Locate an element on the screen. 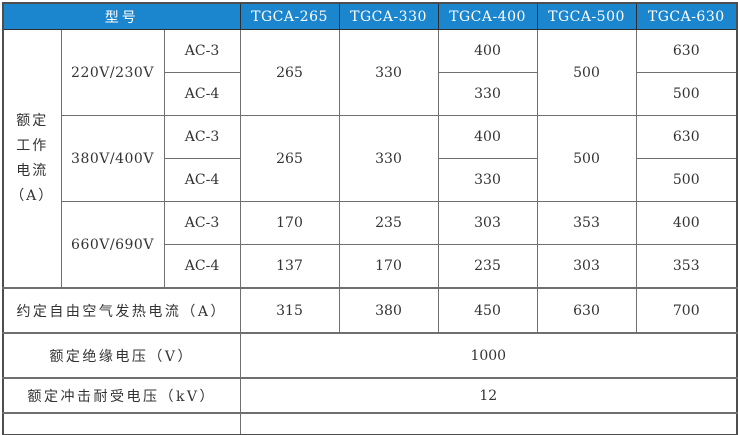 This screenshot has width=738, height=435. value-cell: 137 is located at coordinates (289, 266).